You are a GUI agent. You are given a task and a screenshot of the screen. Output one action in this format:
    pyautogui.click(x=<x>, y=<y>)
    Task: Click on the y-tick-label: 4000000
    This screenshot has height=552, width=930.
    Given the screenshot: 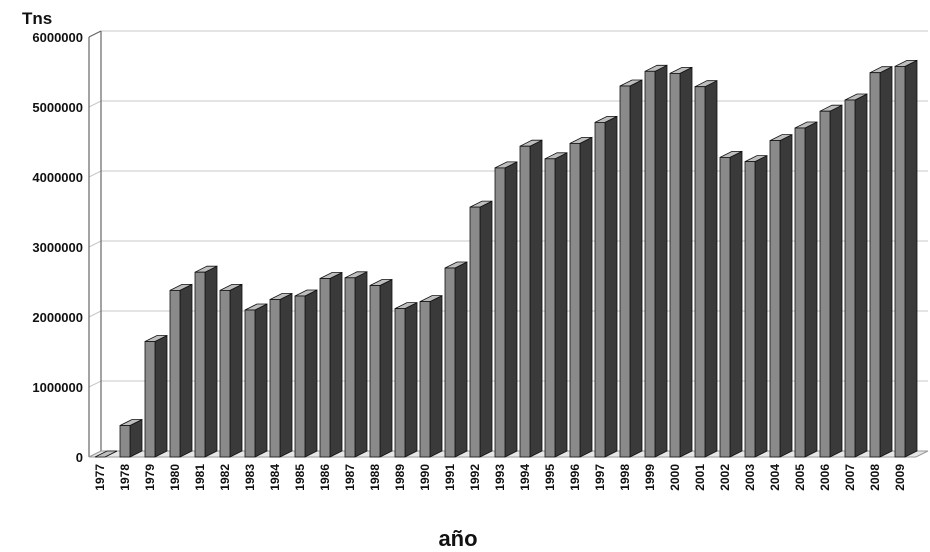 What is the action you would take?
    pyautogui.click(x=57, y=177)
    